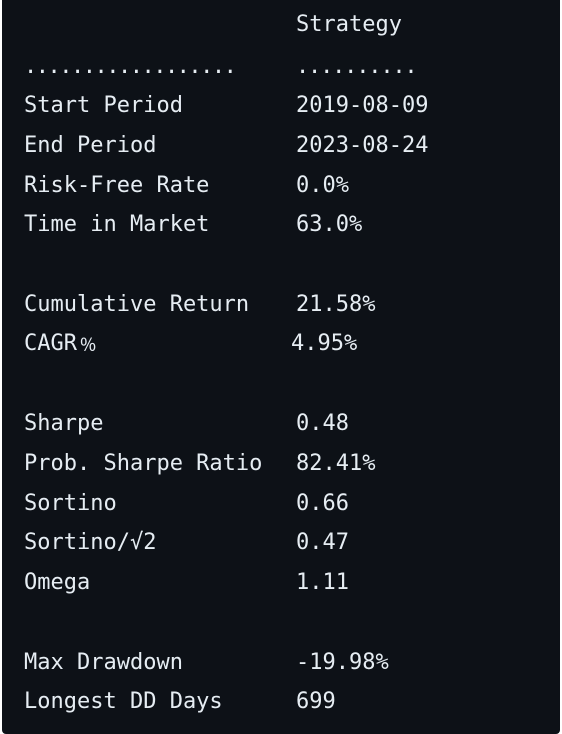 This screenshot has height=734, width=562. What do you see at coordinates (281, 504) in the screenshot?
I see `table-row: Sortino 0.66` at bounding box center [281, 504].